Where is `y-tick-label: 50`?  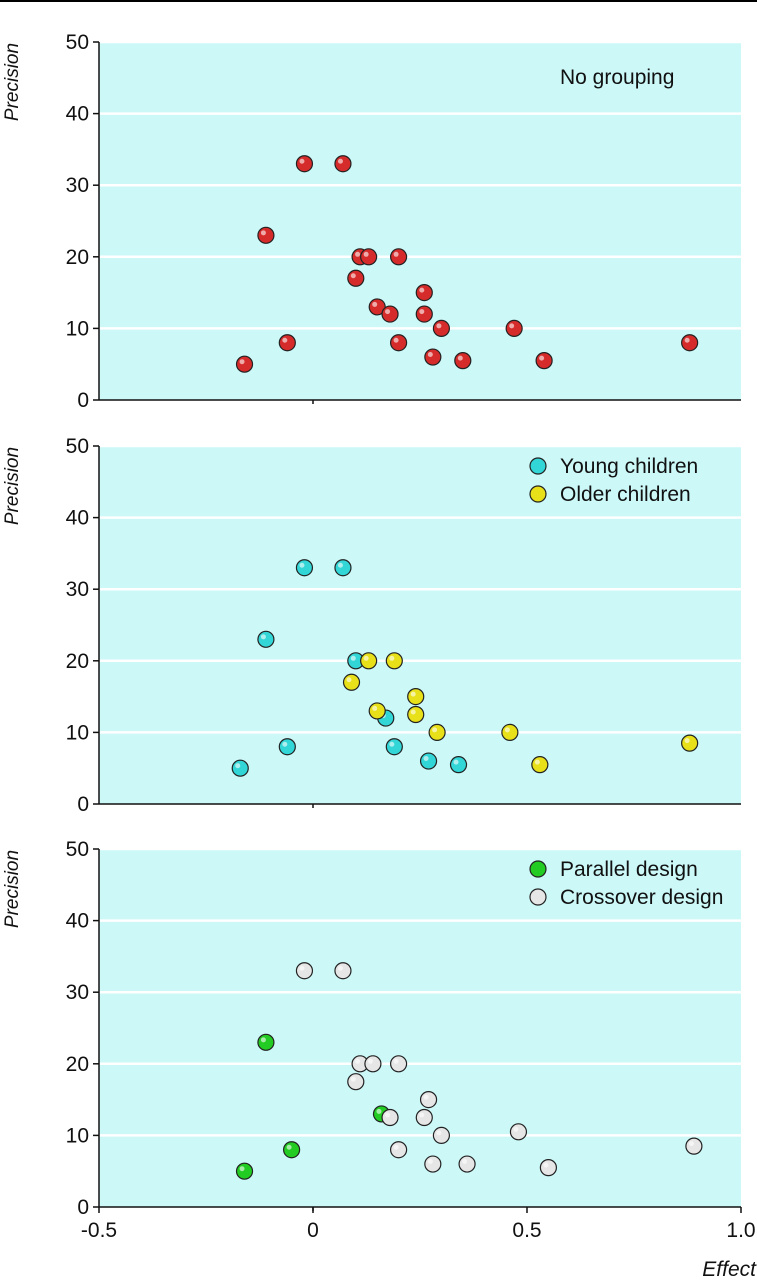
y-tick-label: 50 is located at coordinates (77, 849).